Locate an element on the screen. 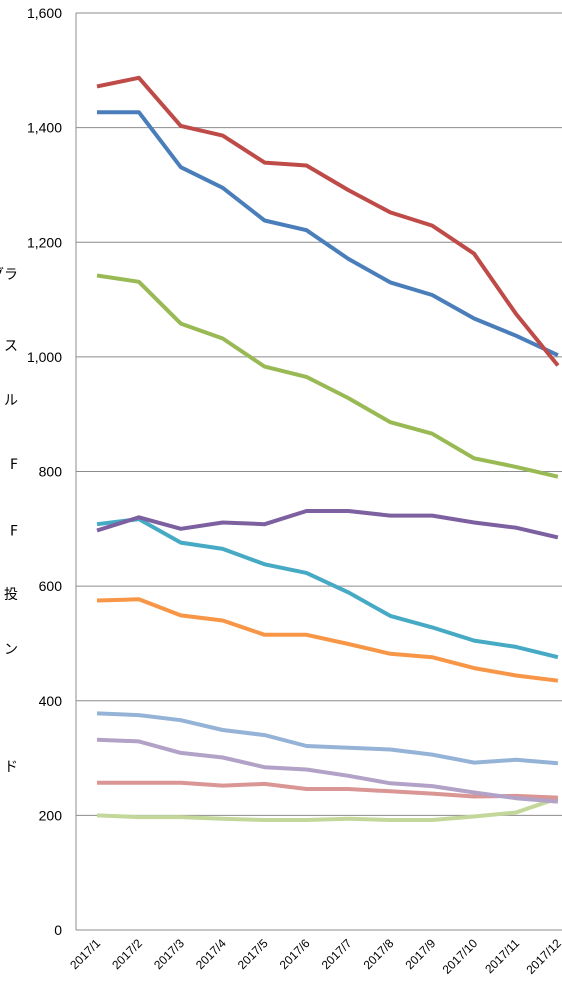 The width and height of the screenshot is (562, 995). legend-entry-fragment: ン is located at coordinates (11, 650).